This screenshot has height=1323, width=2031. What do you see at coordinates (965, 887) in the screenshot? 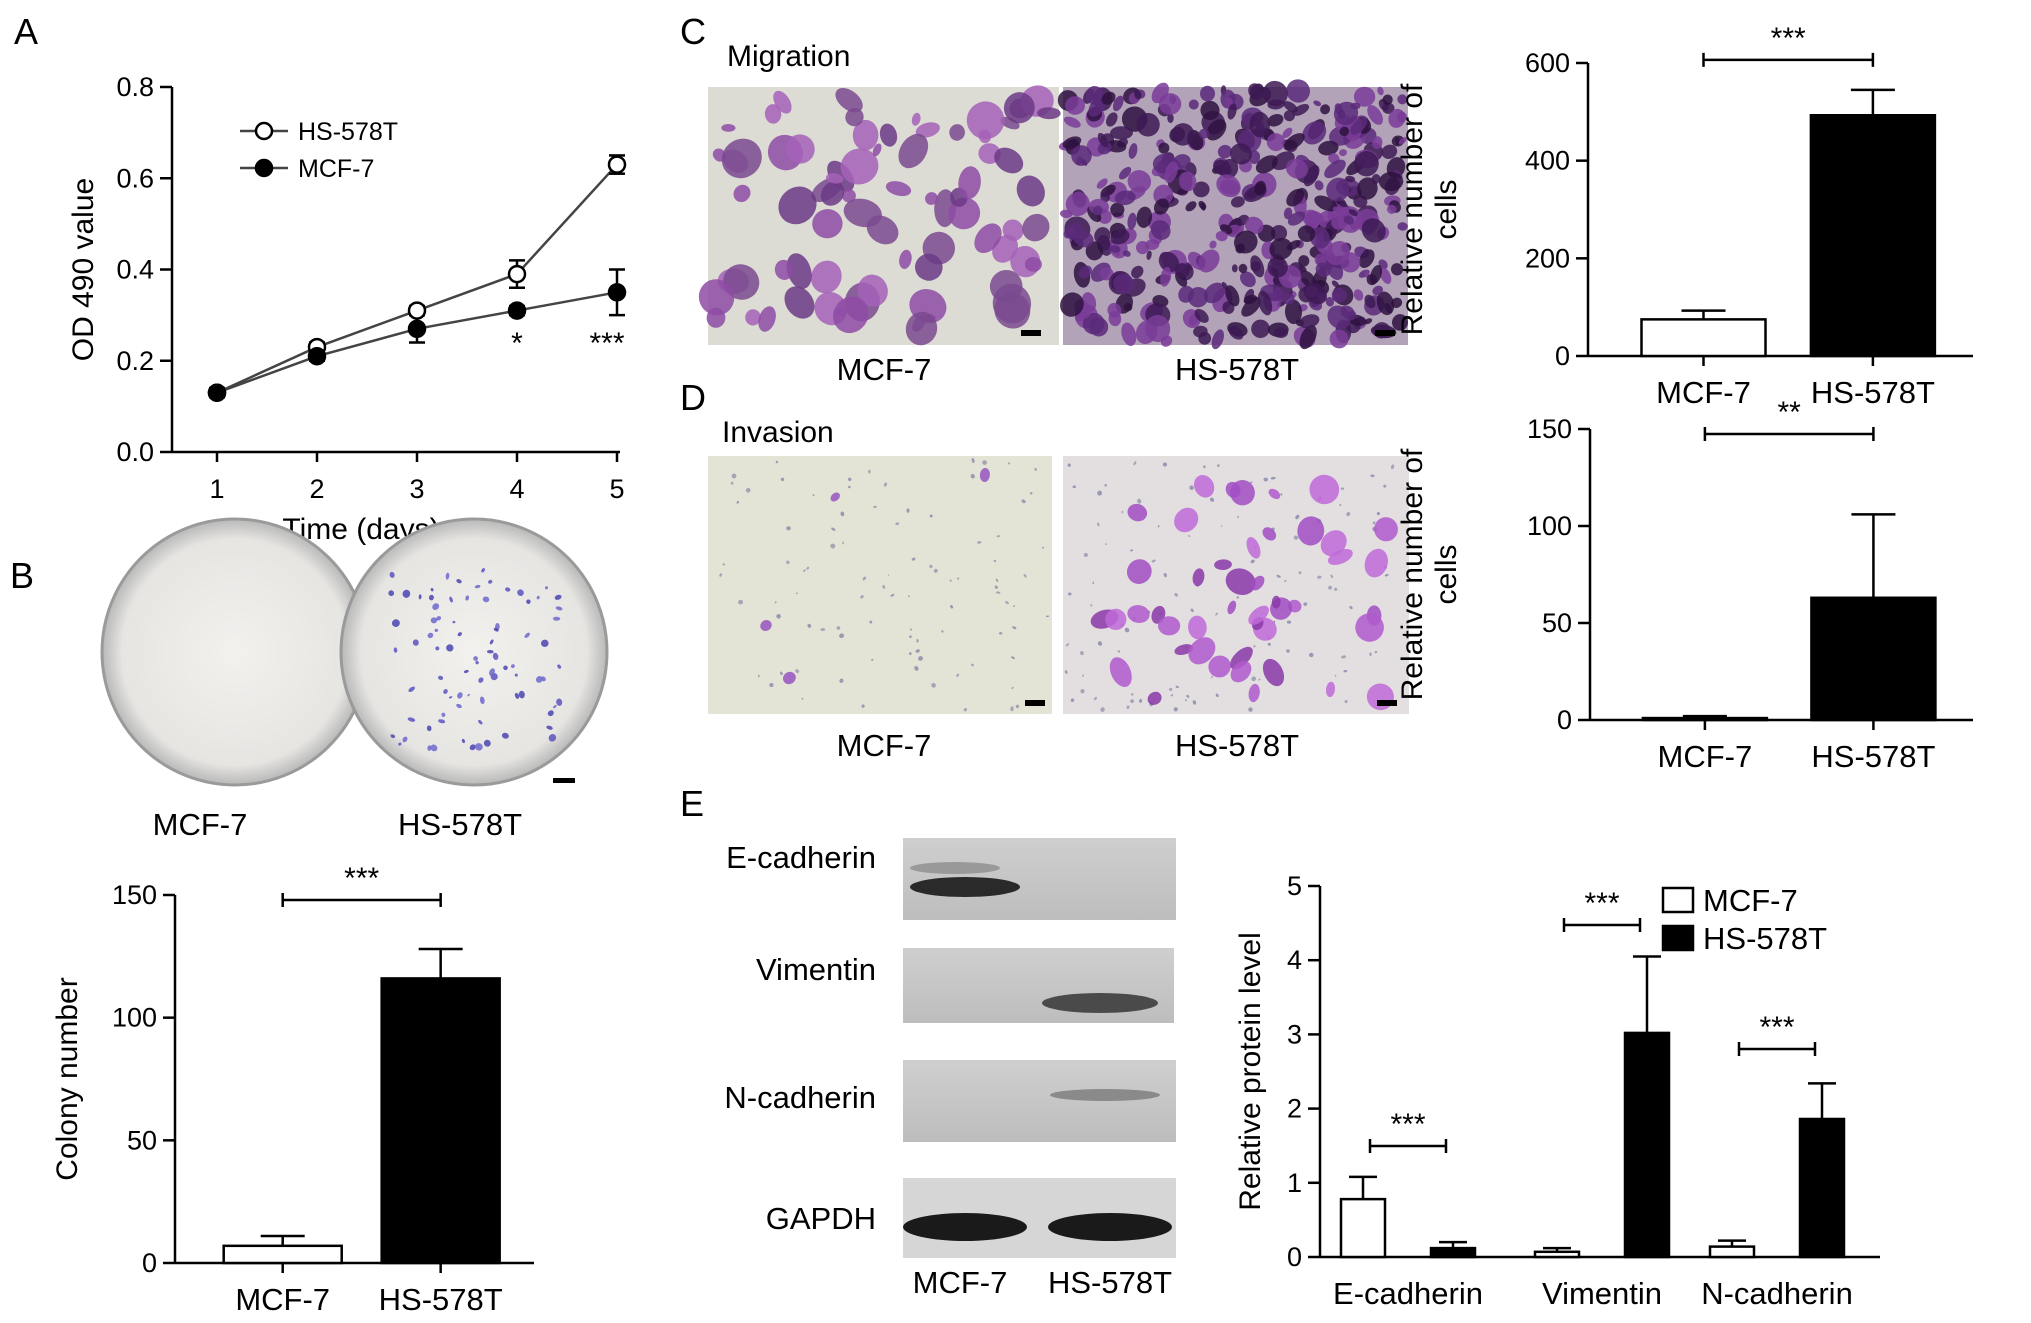
I see `band-ecadherin-mcf7` at bounding box center [965, 887].